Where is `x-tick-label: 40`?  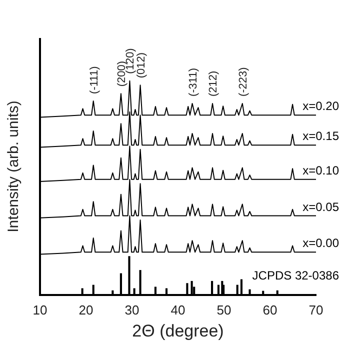 x-tick-label: 40 is located at coordinates (178, 310).